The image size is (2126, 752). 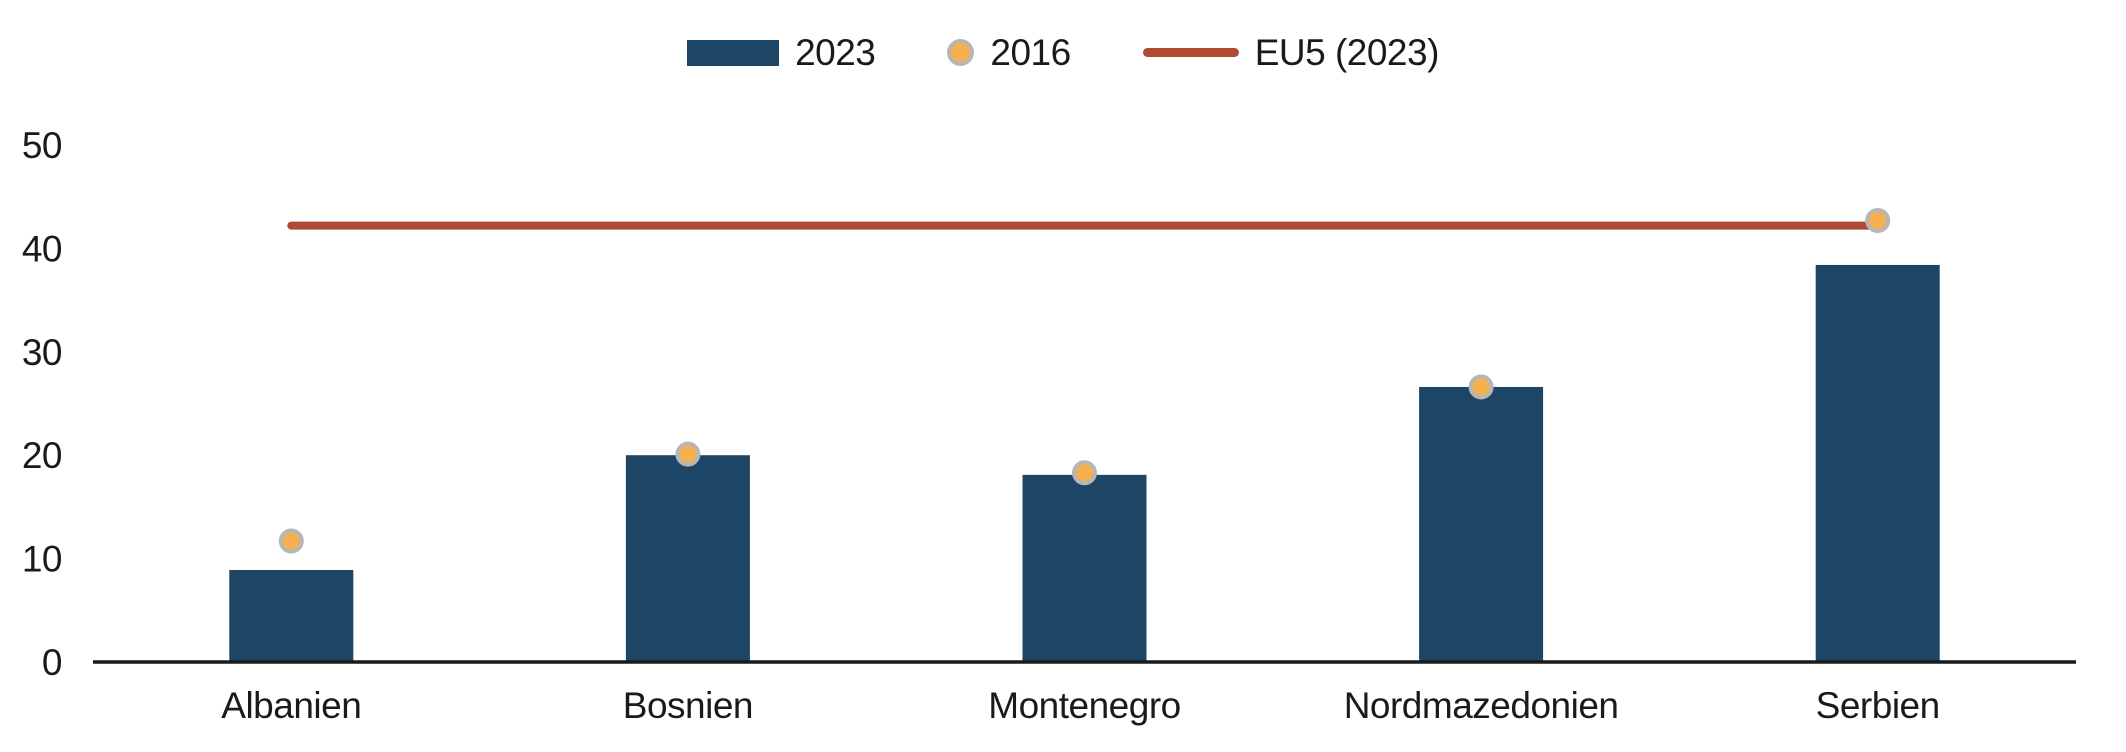 I want to click on x-category-label-Albanien: Albanien, so click(x=291, y=705).